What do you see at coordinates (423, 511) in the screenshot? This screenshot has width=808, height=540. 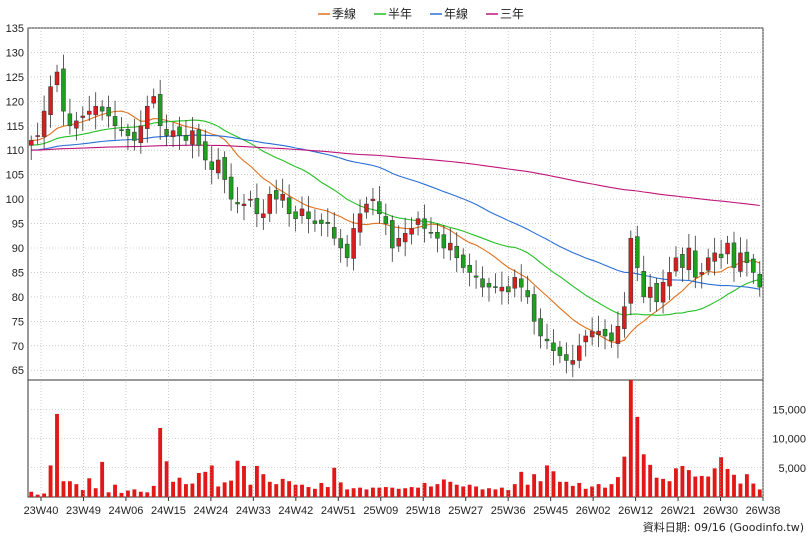 I see `x-tick-label: 25W18` at bounding box center [423, 511].